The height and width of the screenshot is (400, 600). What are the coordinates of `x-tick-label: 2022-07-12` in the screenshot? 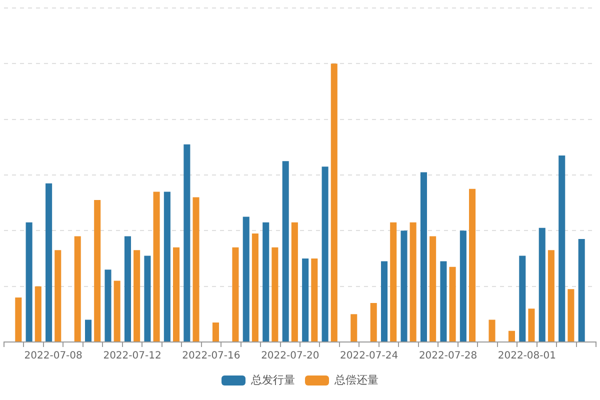 It's located at (132, 356).